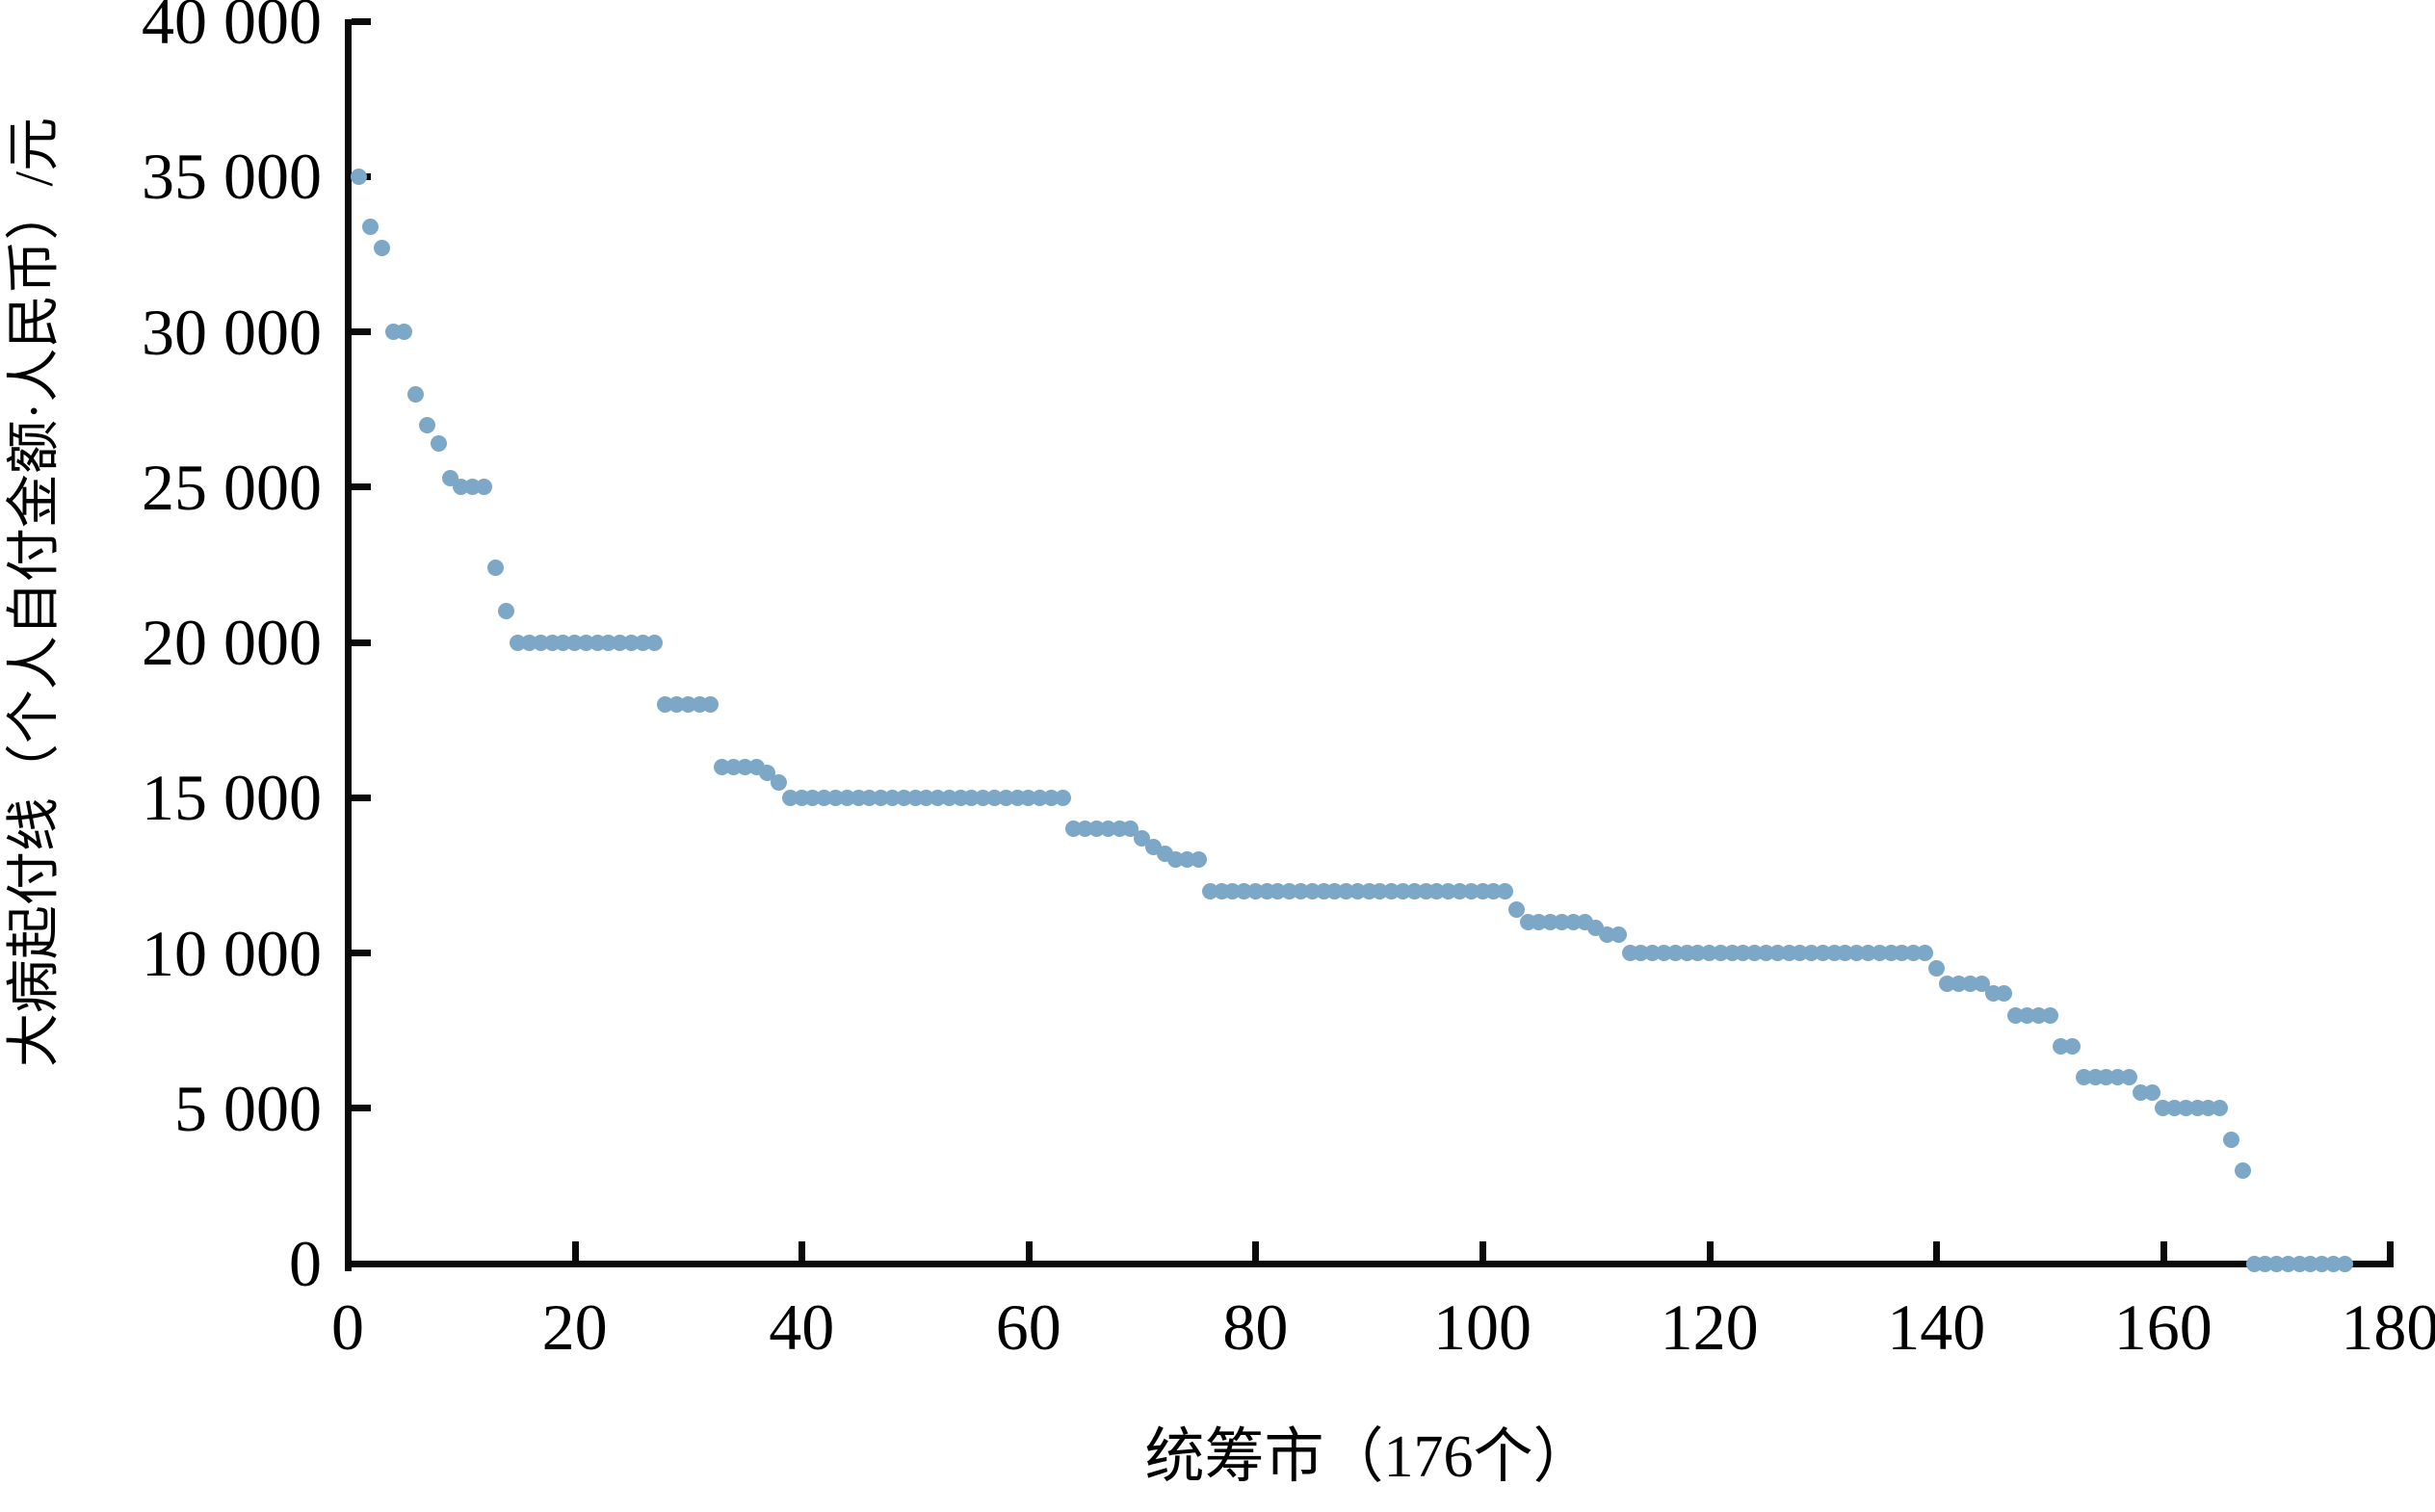 This screenshot has height=1512, width=2435. What do you see at coordinates (347, 1327) in the screenshot?
I see `x-tick-label: 0` at bounding box center [347, 1327].